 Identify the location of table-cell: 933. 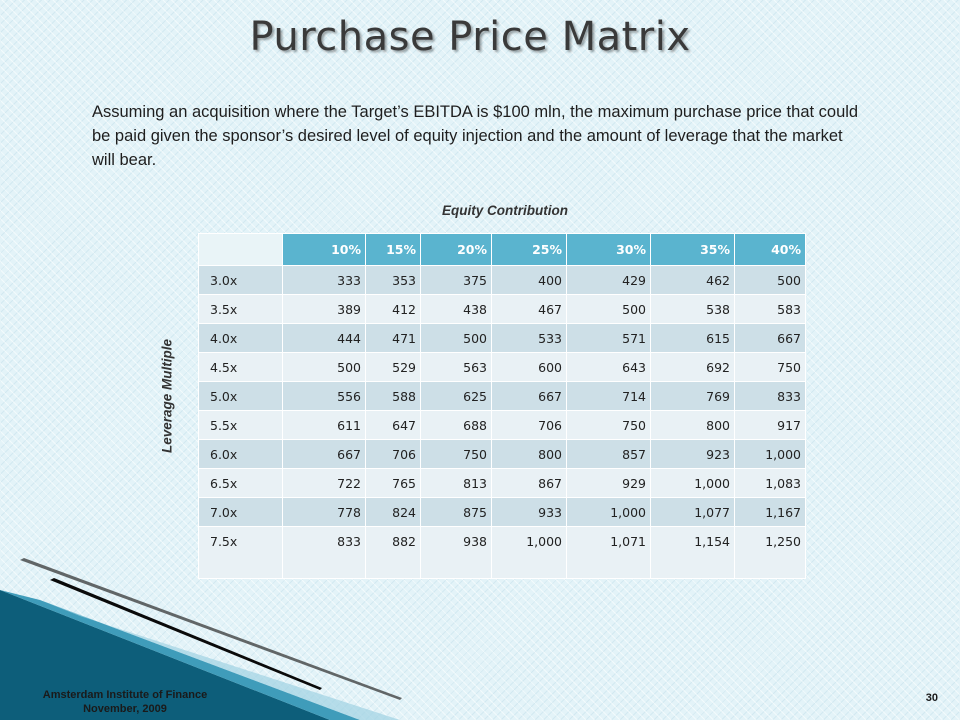
(529, 512).